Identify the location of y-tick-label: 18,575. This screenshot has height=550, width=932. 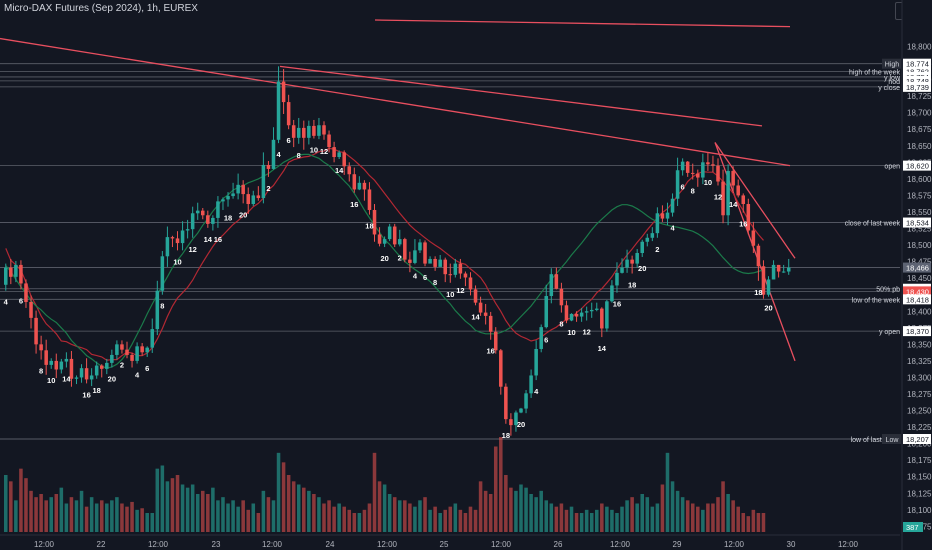
(919, 195).